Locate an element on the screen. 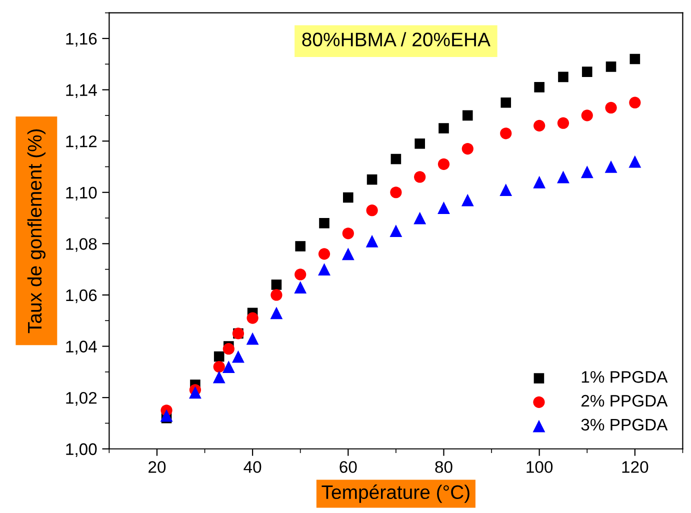  x-tick-label: 120 is located at coordinates (635, 467).